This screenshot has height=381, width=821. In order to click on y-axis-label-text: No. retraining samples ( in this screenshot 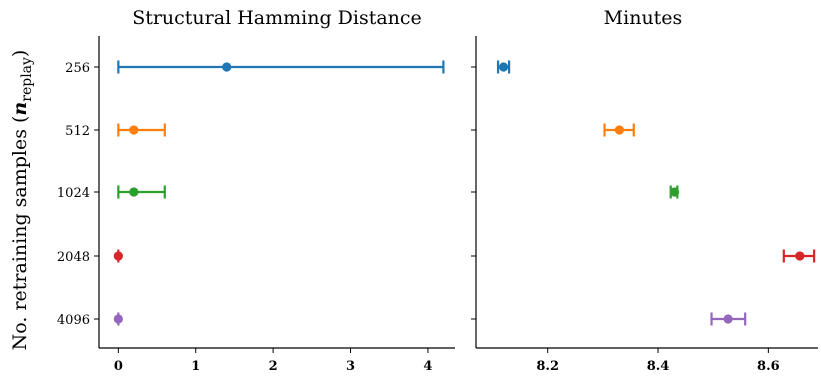, I will do `click(20, 233)`.